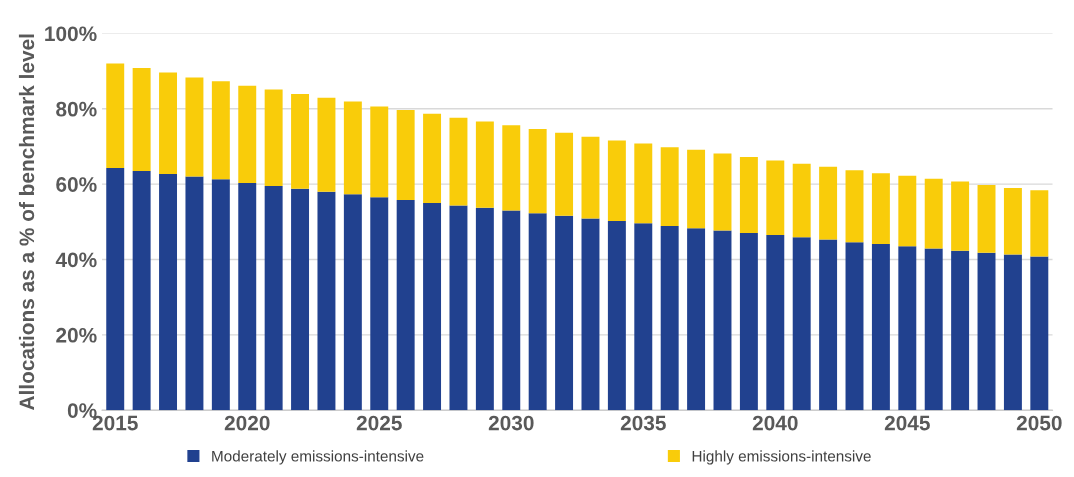 The height and width of the screenshot is (477, 1074). Describe the element at coordinates (247, 423) in the screenshot. I see `x-tick-label: 2020` at that location.